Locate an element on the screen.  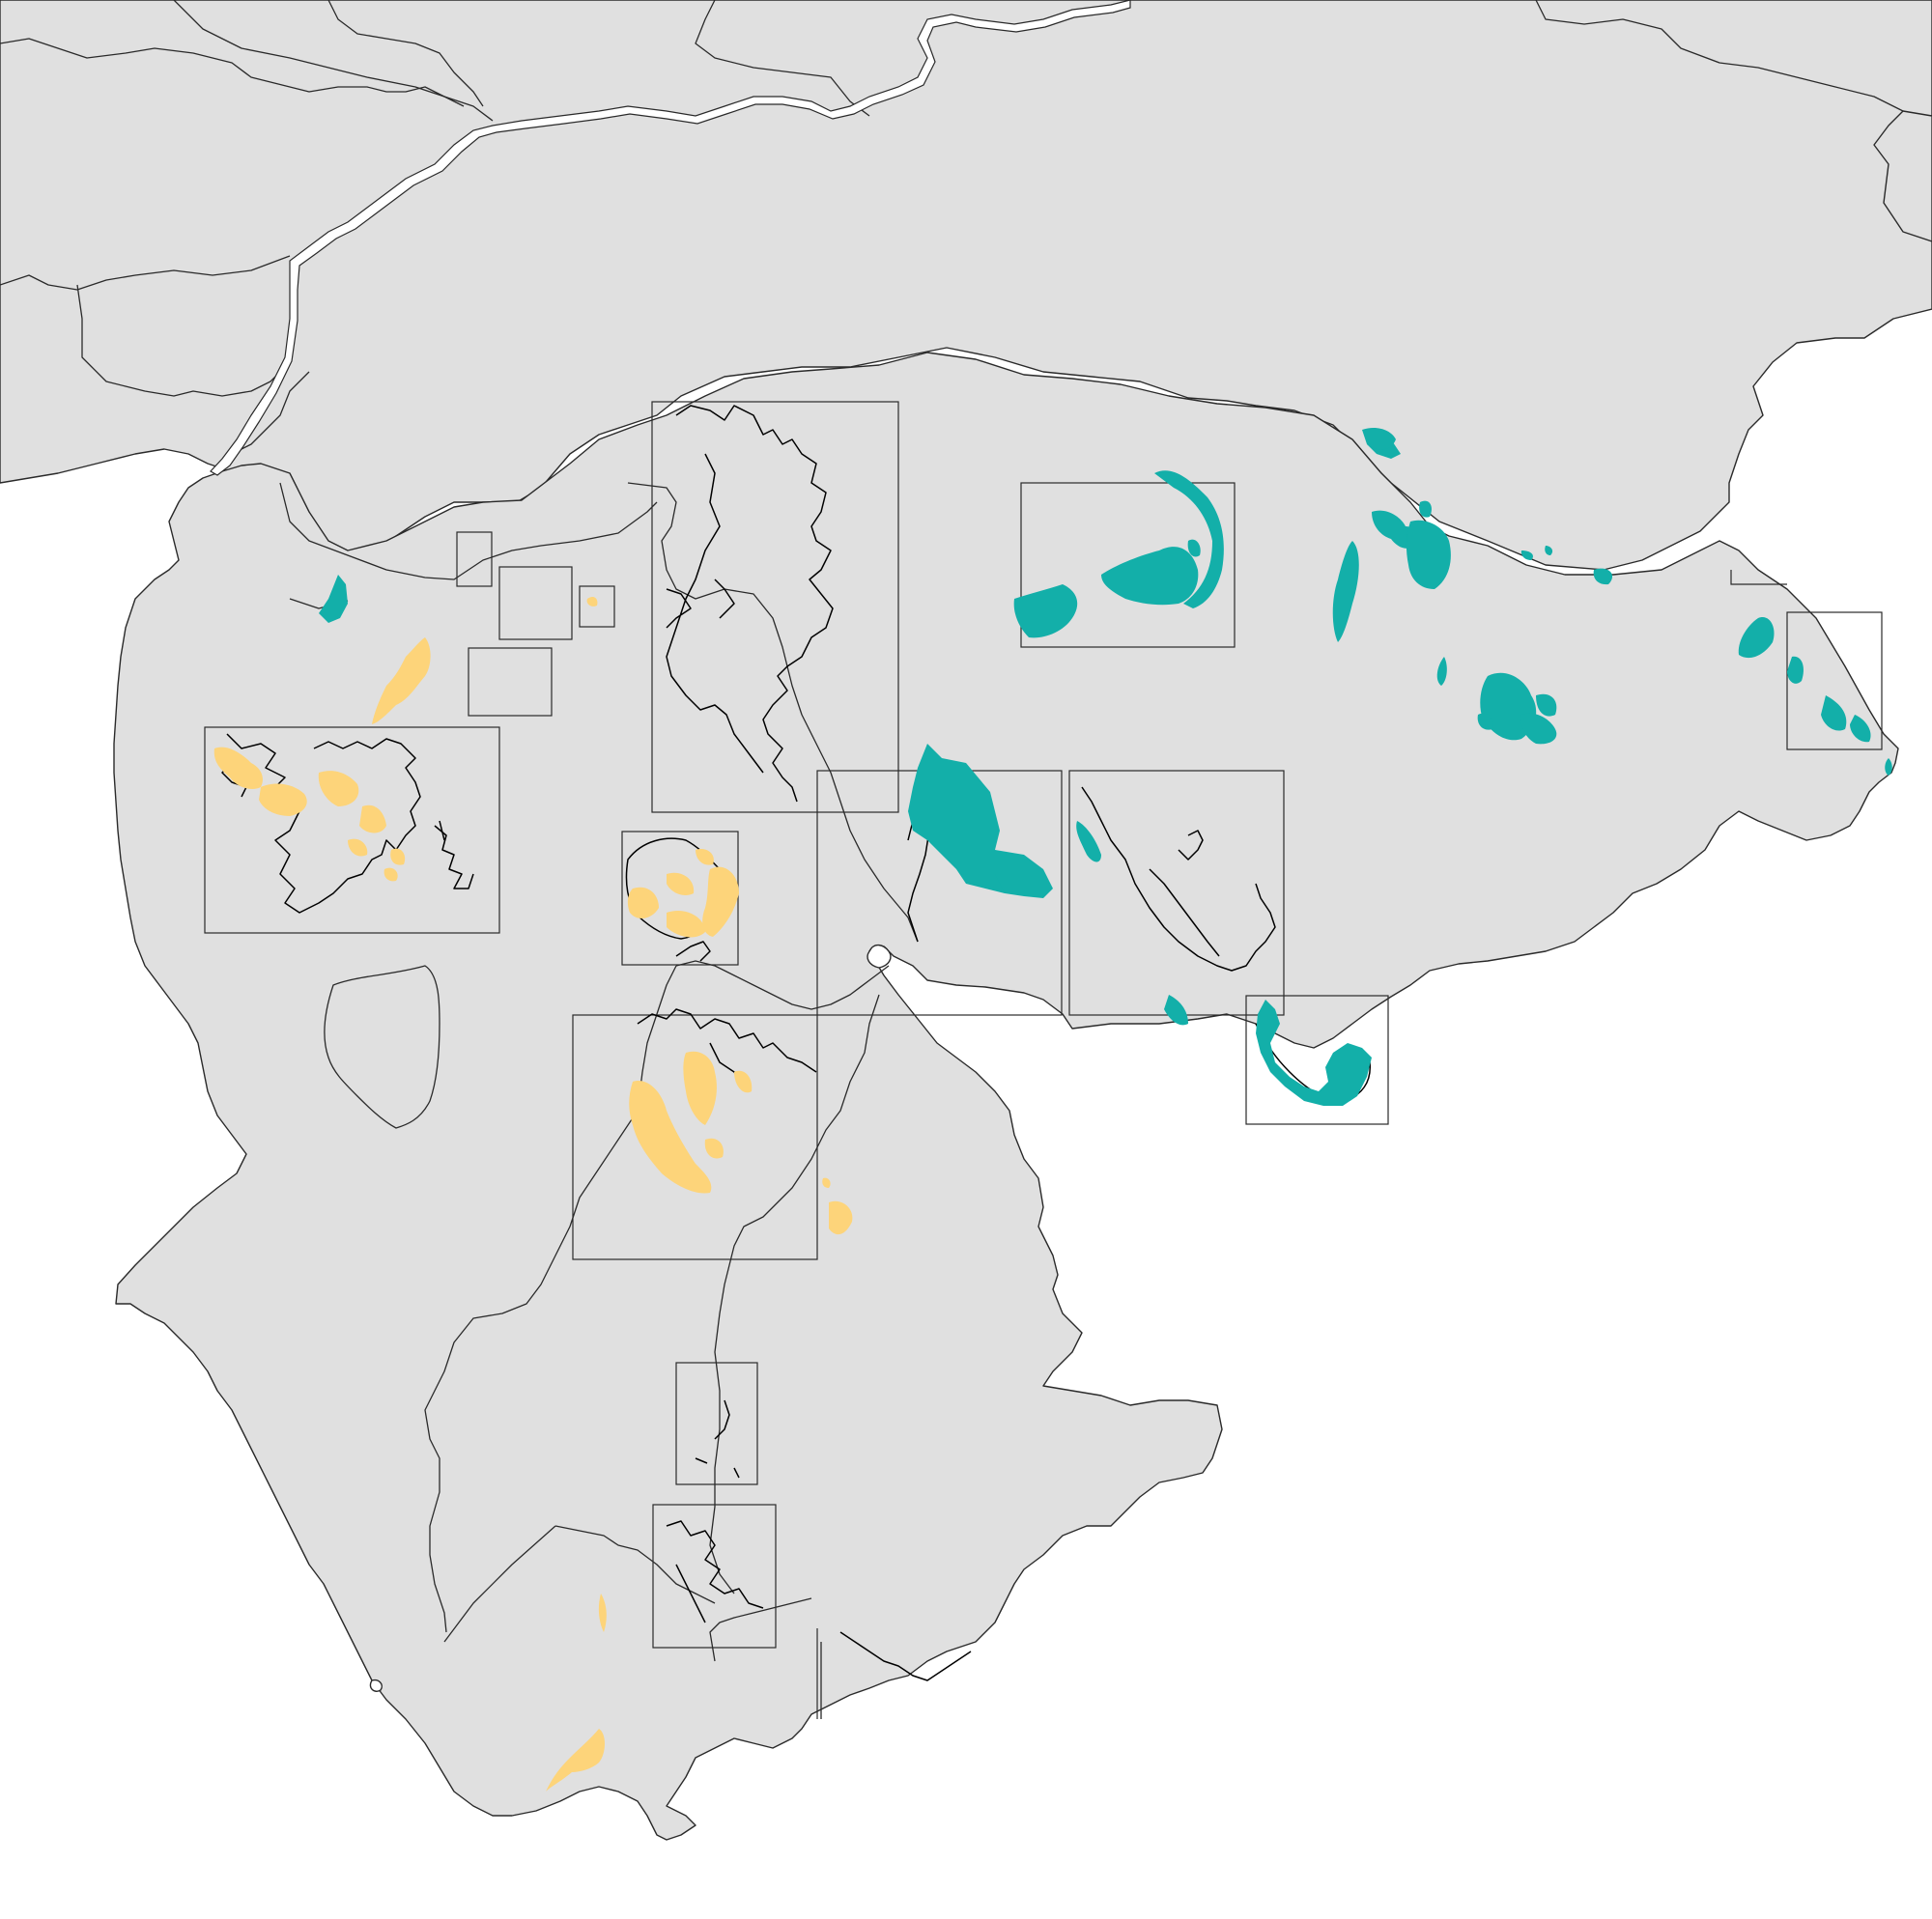
lake-south is located at coordinates (376, 1685).